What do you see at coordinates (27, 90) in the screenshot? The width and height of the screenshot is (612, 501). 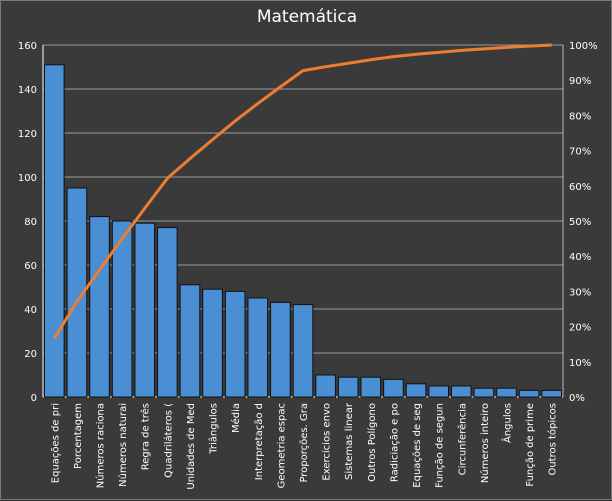 I see `y-tick-label: 140` at bounding box center [27, 90].